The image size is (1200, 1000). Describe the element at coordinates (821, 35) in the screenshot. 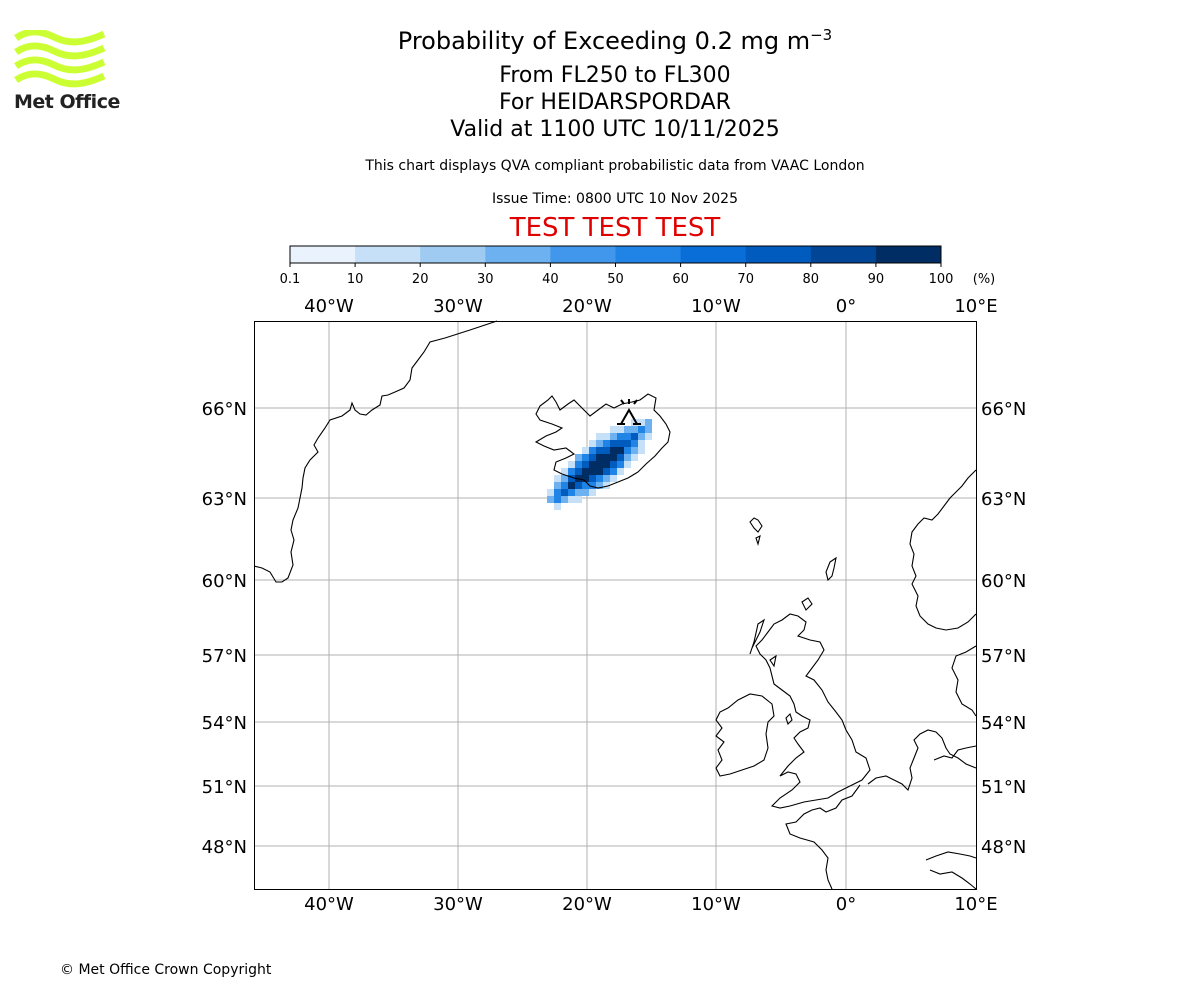

I see `title-superscript: −3` at that location.